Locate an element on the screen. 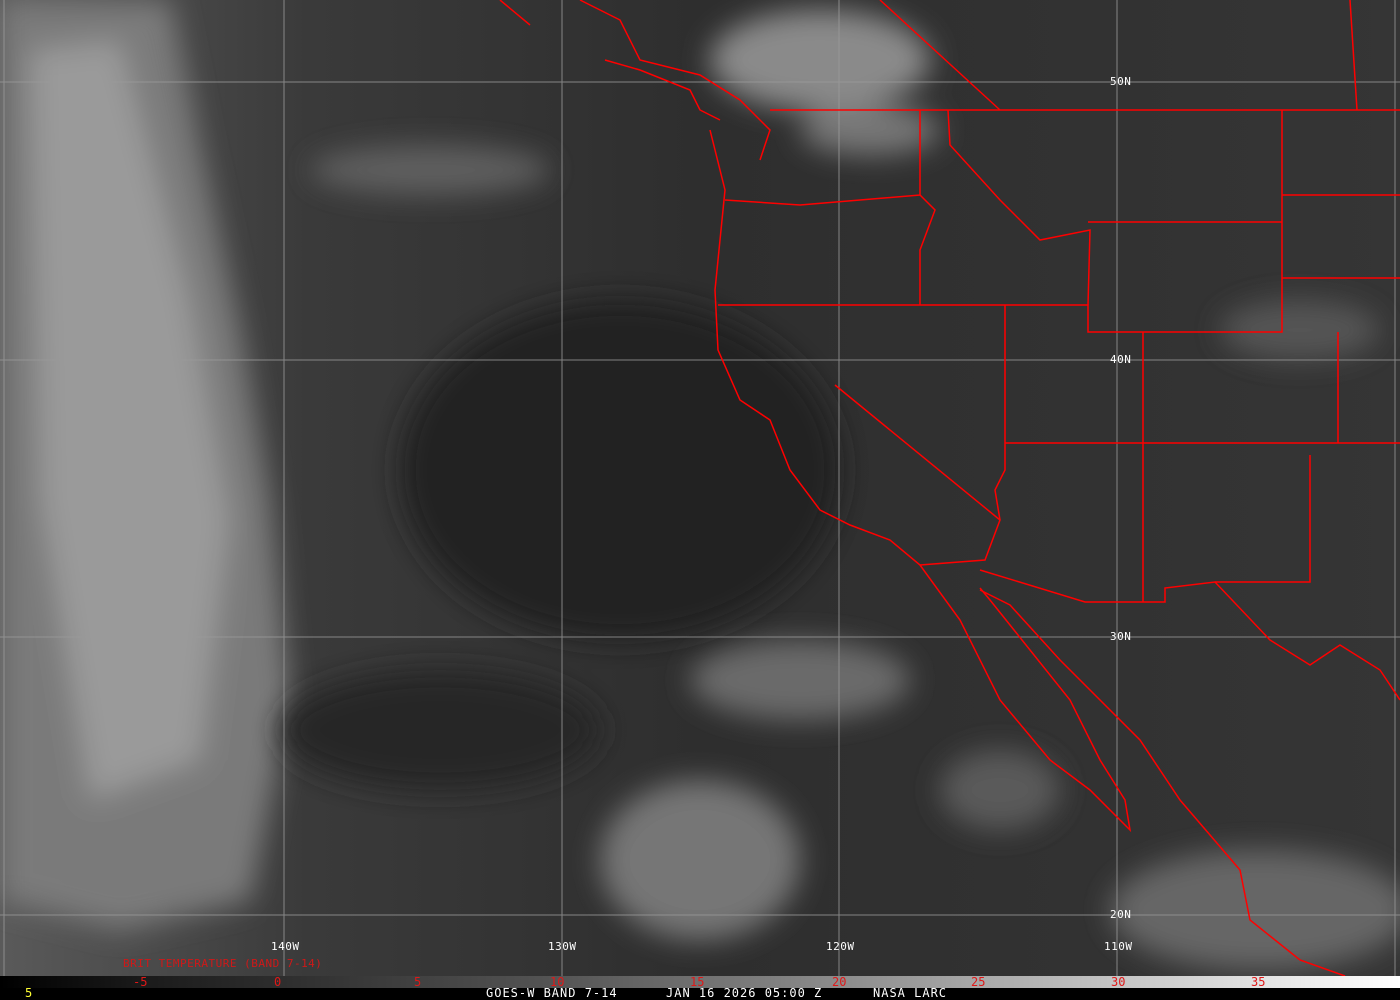 The height and width of the screenshot is (1000, 1400). colorbar-tick: 30 is located at coordinates (1118, 982).